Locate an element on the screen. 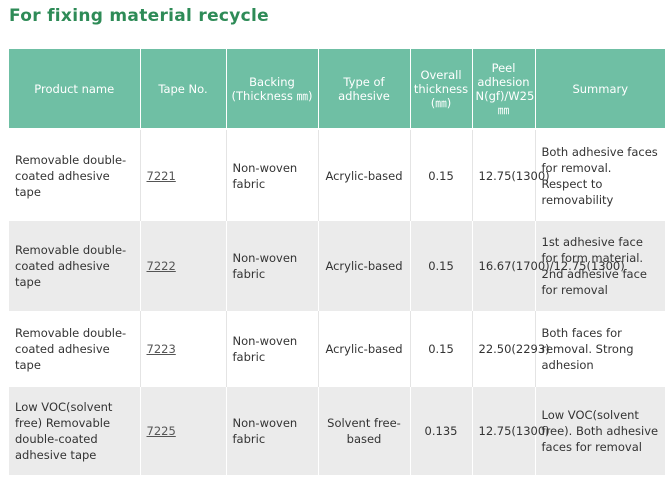  tape-number-link: 7225 is located at coordinates (161, 431).